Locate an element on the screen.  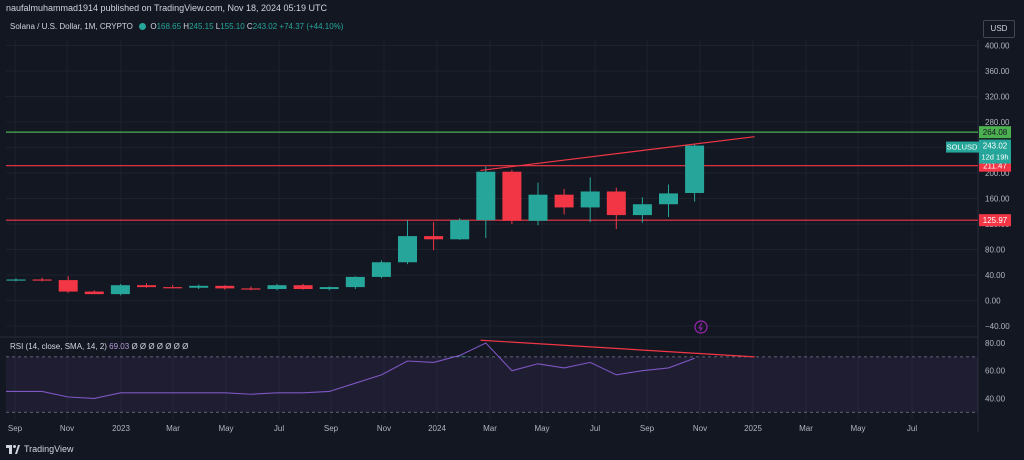
price-tick-label: 40.00 is located at coordinates (995, 275).